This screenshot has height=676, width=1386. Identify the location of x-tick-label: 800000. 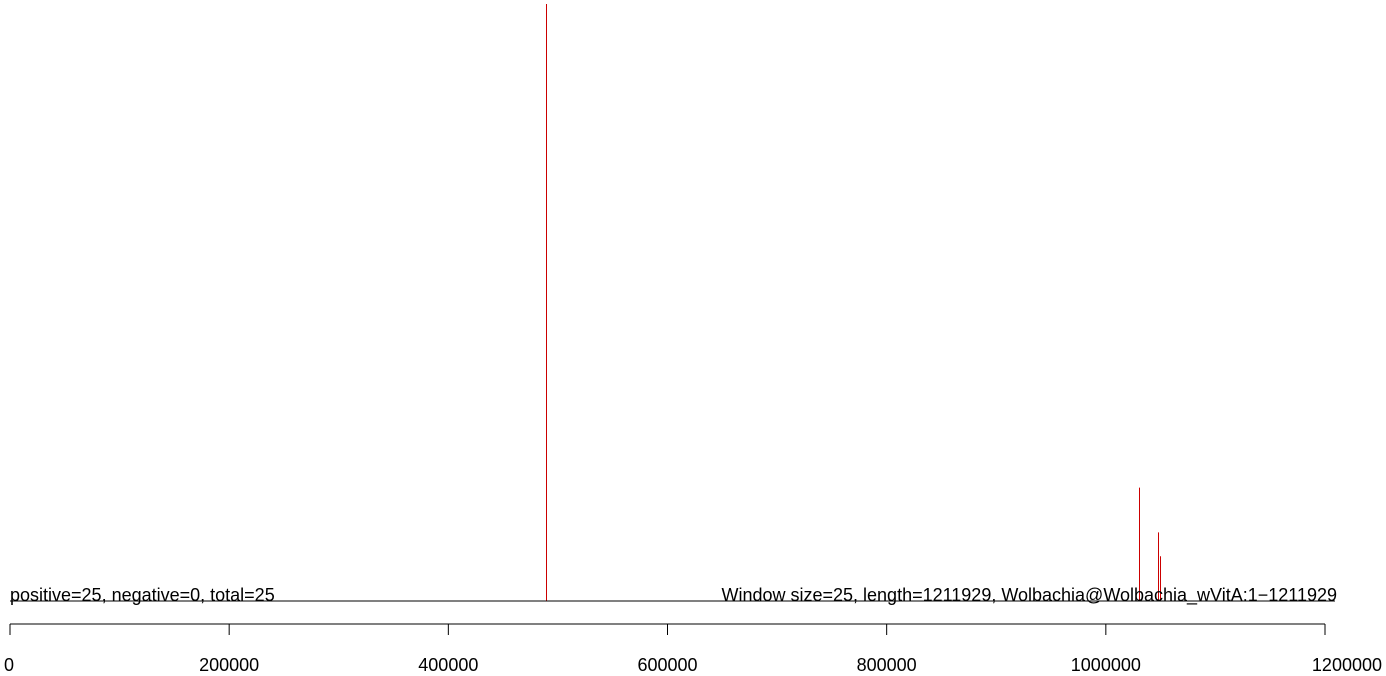
(887, 665).